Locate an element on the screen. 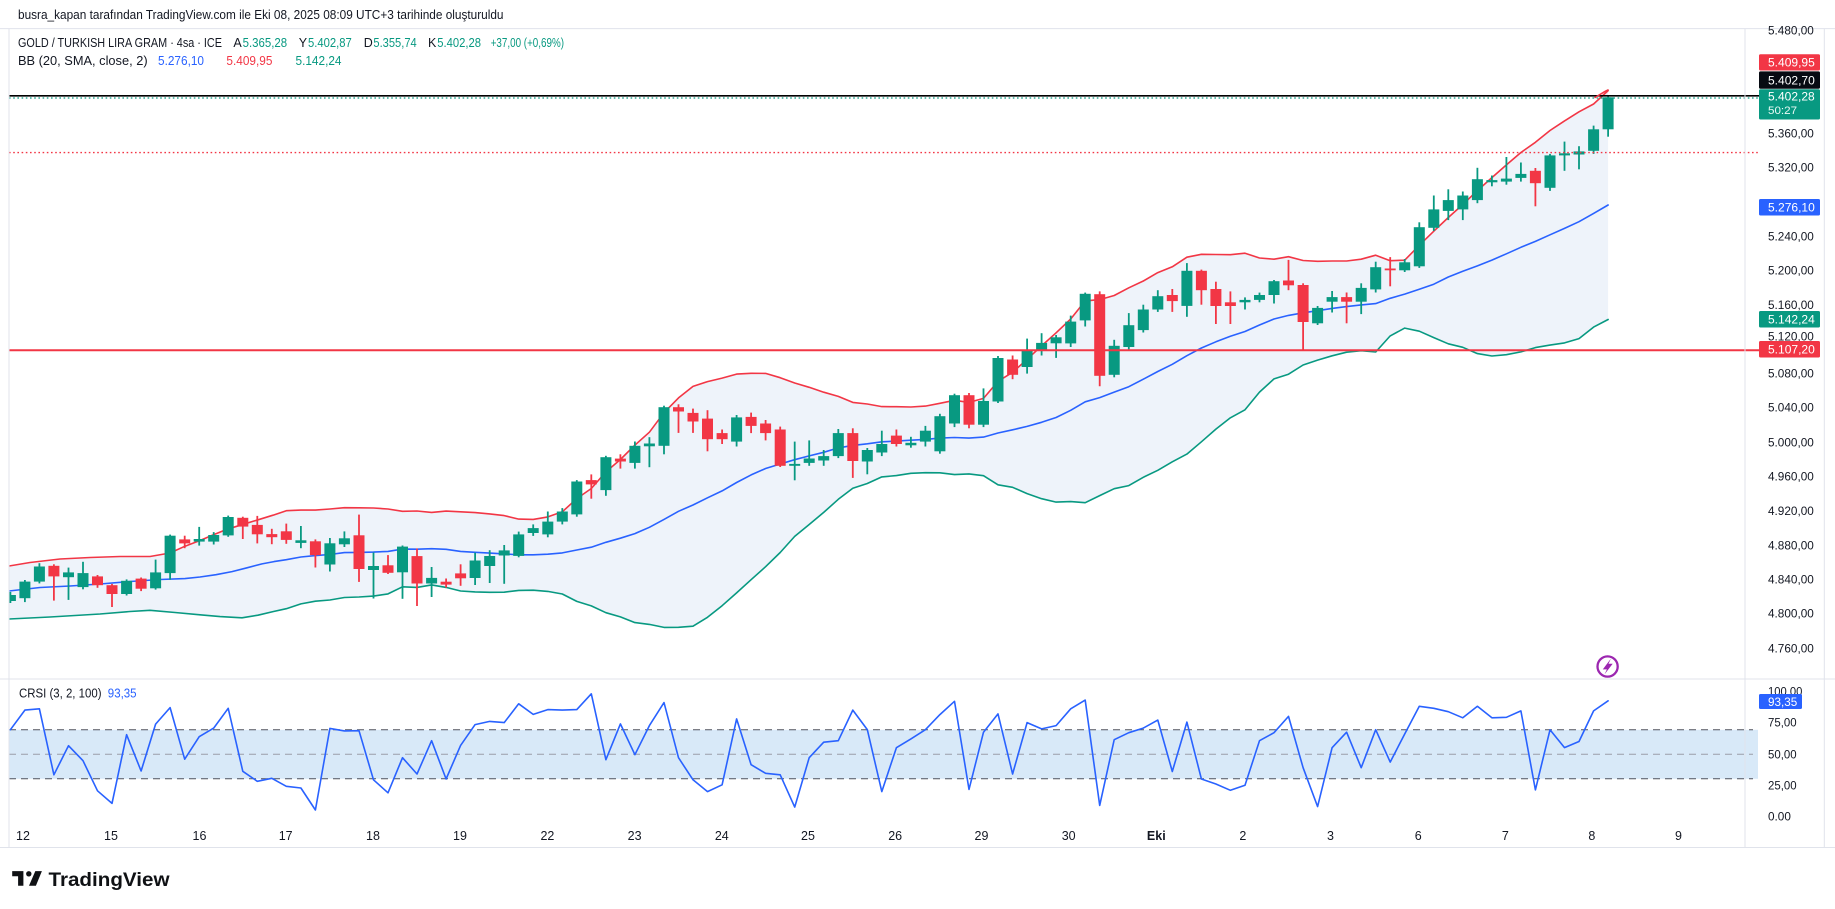  svg-text: Y is located at coordinates (303, 43).